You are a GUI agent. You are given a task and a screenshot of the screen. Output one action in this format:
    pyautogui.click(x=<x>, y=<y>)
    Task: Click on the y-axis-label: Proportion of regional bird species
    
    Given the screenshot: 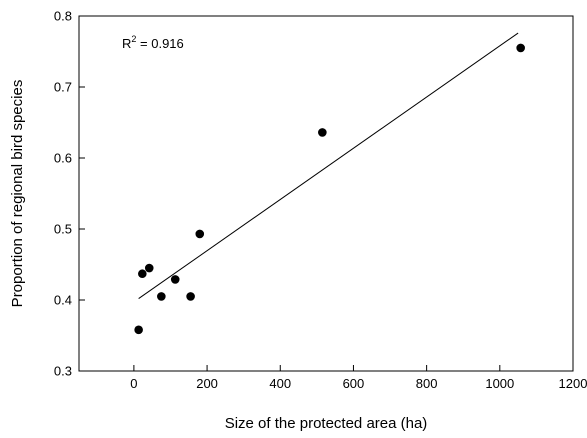 What is the action you would take?
    pyautogui.click(x=17, y=194)
    